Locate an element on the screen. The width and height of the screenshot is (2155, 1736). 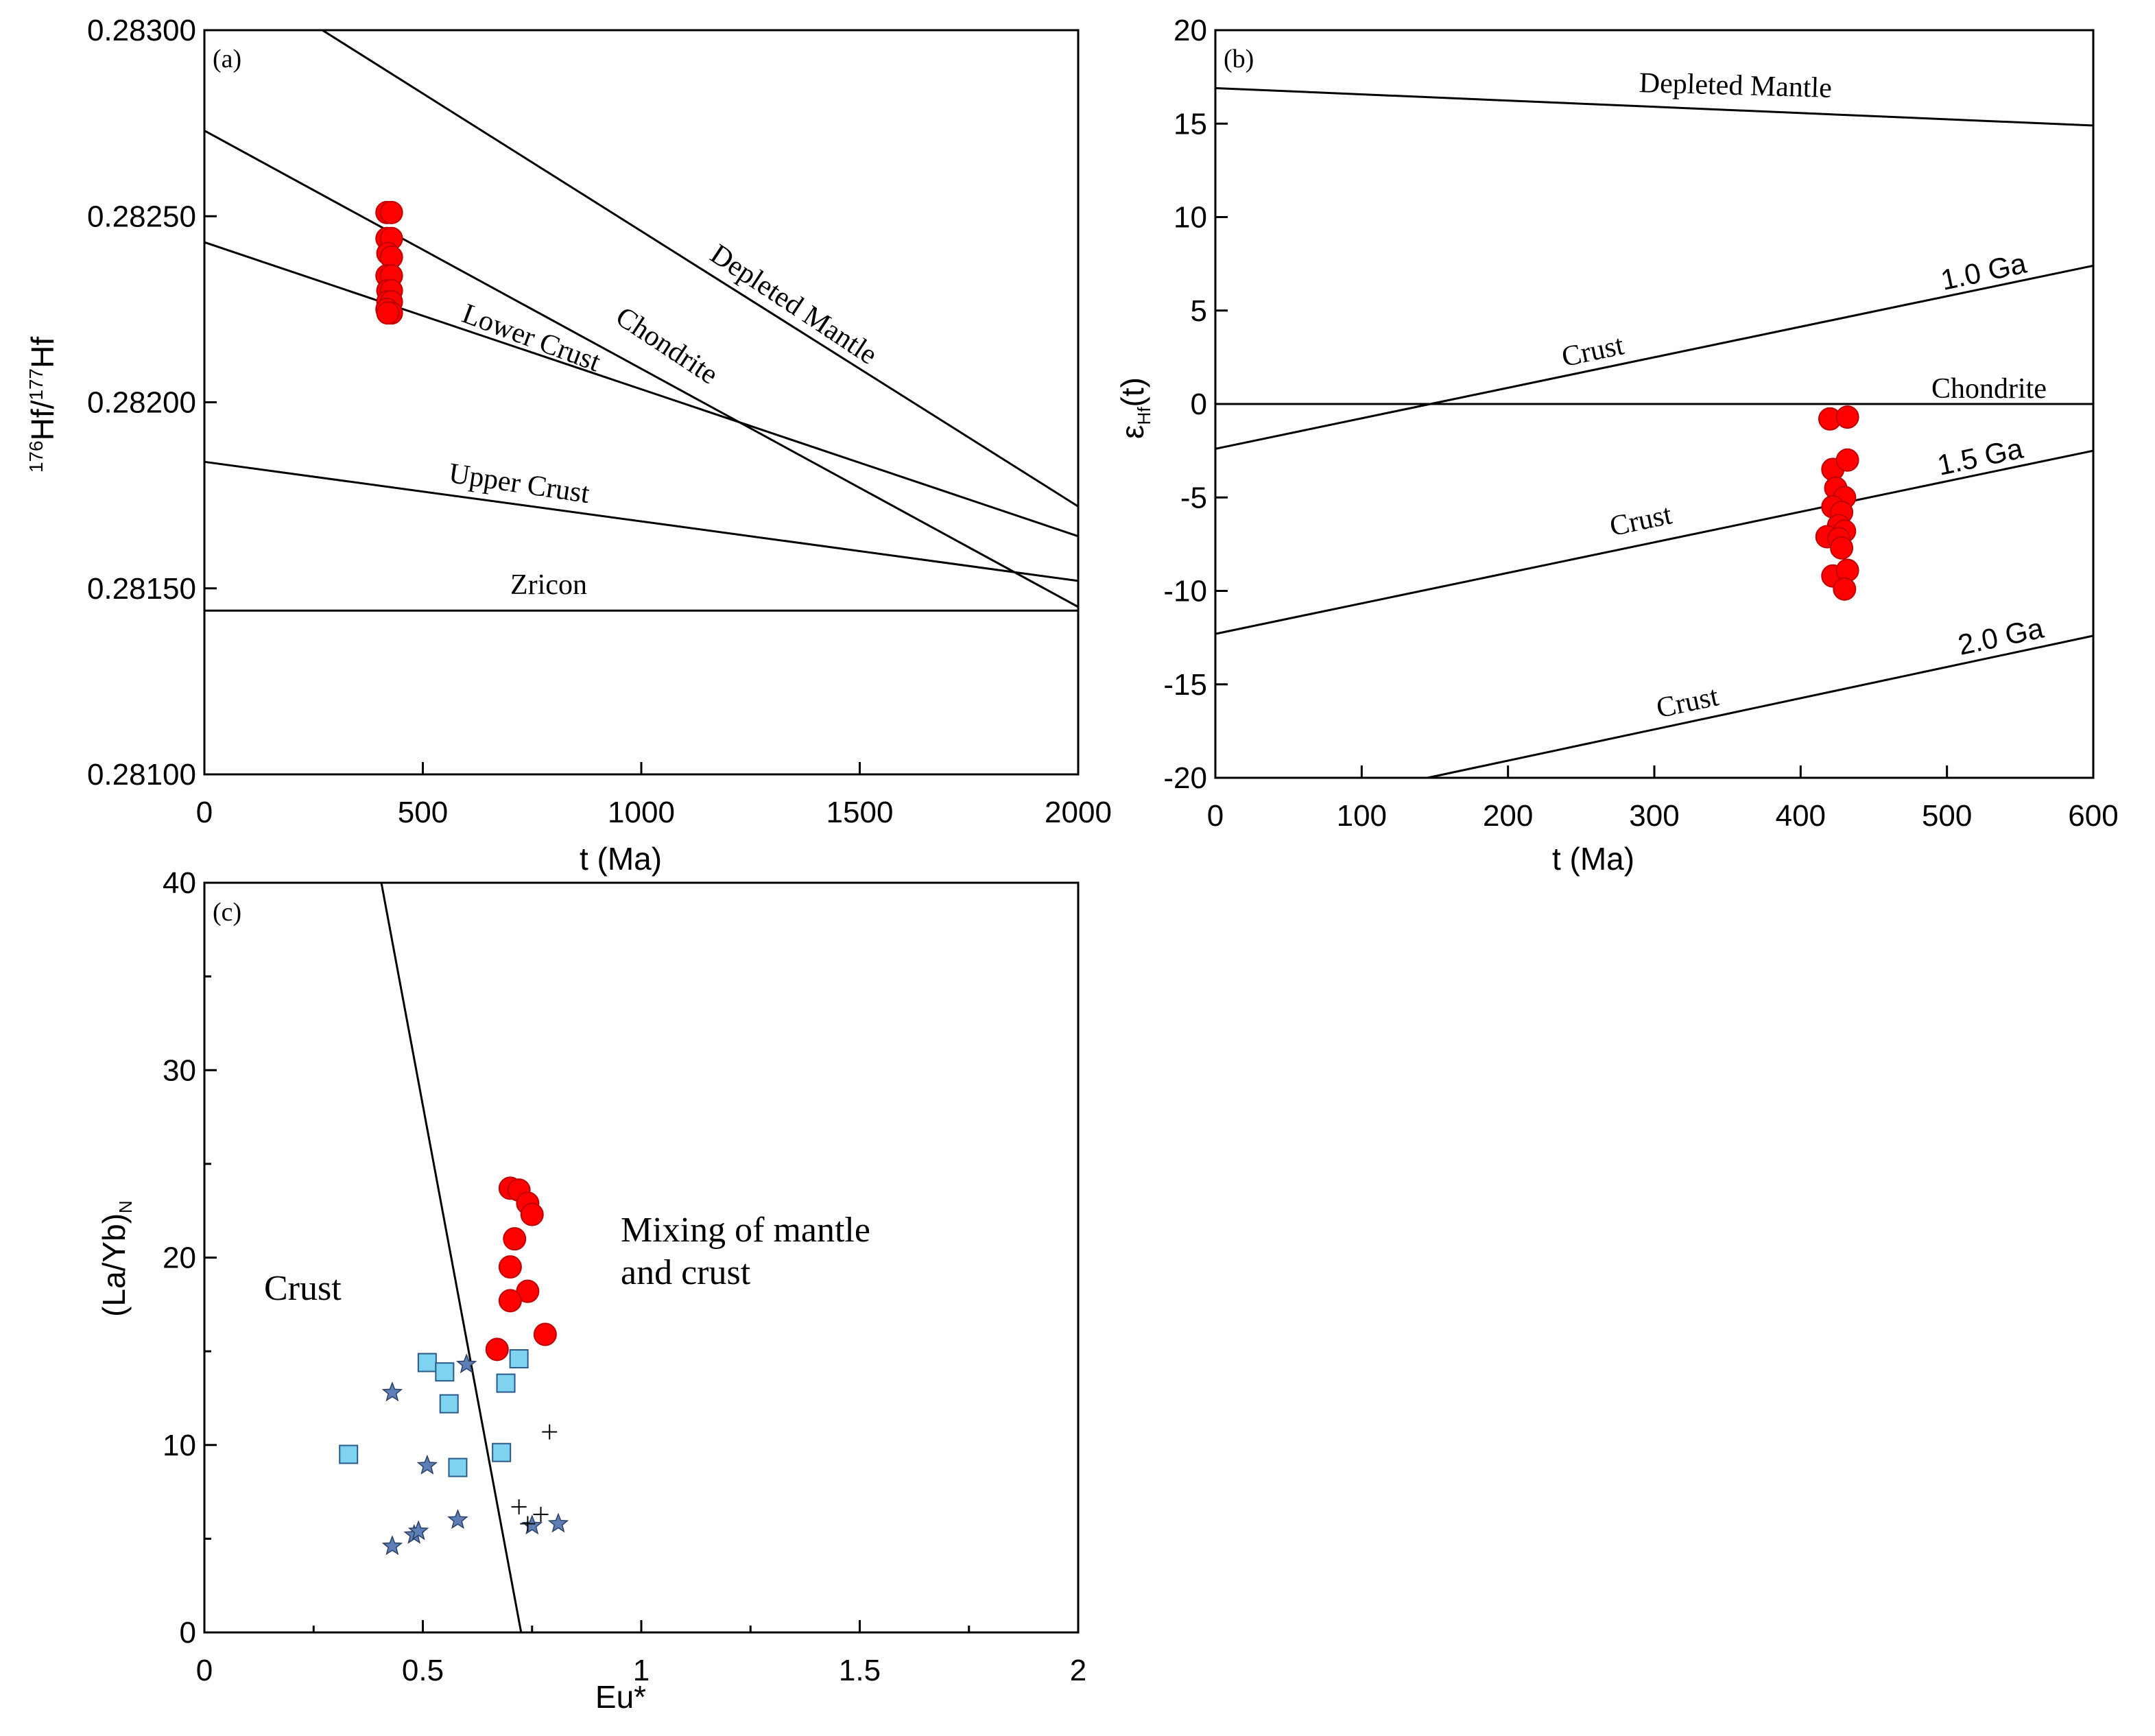
curve-lower-crust is located at coordinates (641, 390).